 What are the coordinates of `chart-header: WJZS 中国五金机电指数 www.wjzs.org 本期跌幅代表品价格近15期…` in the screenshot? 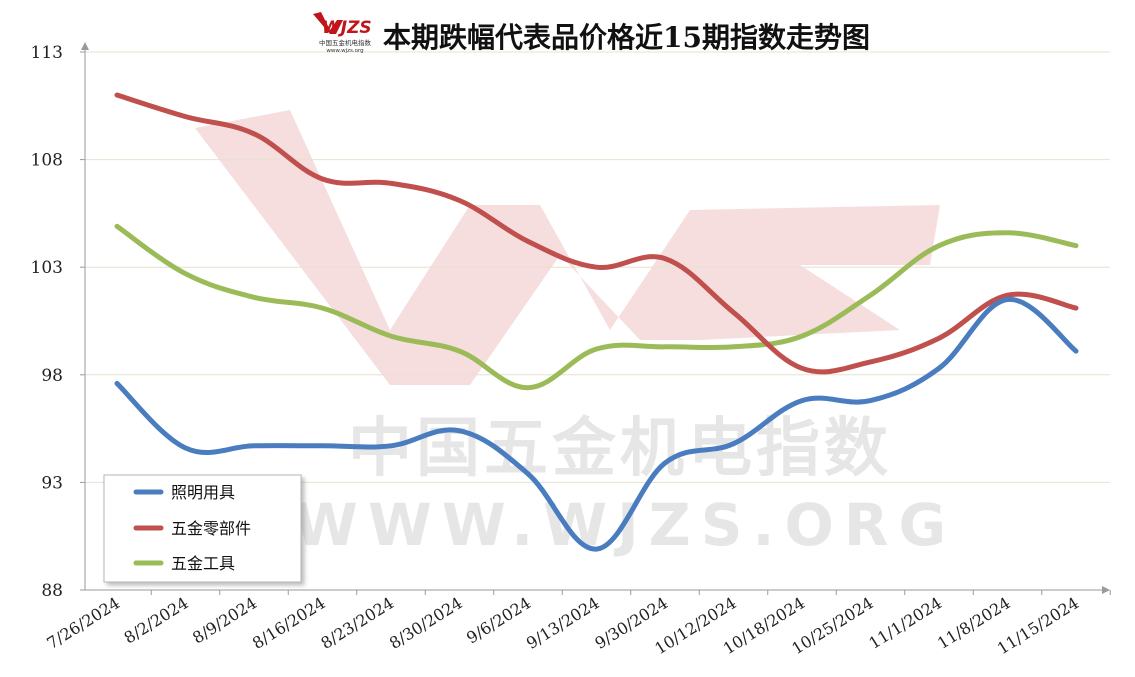 It's located at (591, 33).